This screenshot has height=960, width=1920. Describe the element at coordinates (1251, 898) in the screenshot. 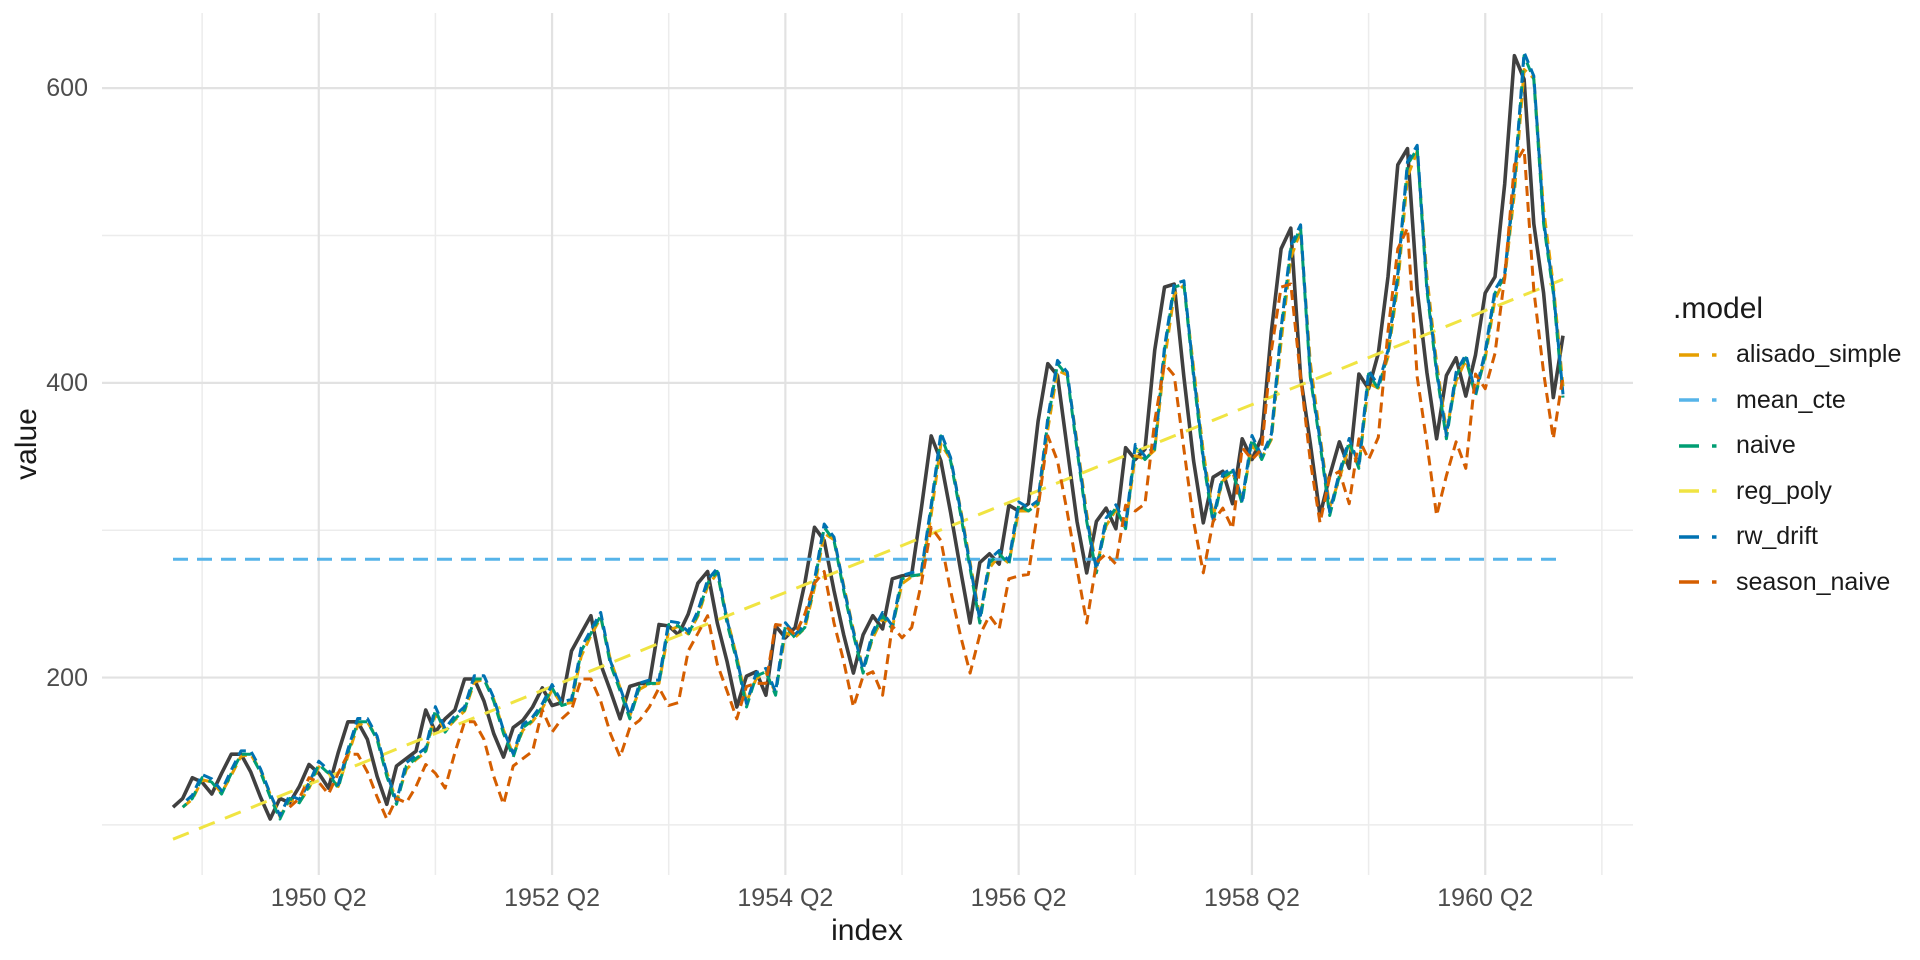

I see `x-tick-label: 1958 Q2` at that location.